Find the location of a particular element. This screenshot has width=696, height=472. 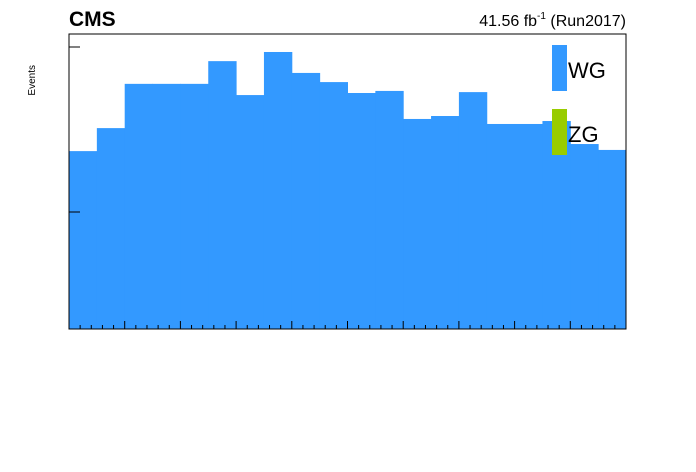

legend: WG ZG is located at coordinates (579, 100).